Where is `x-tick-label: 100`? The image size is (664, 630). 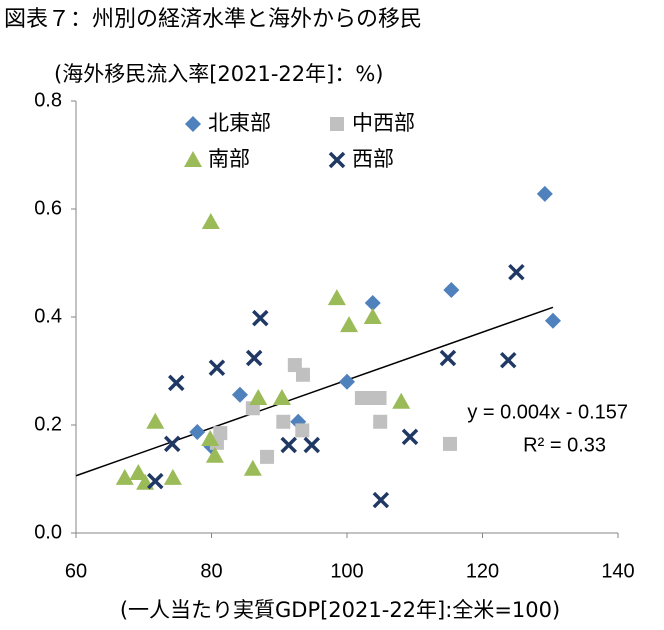
x-tick-label: 100 is located at coordinates (346, 571).